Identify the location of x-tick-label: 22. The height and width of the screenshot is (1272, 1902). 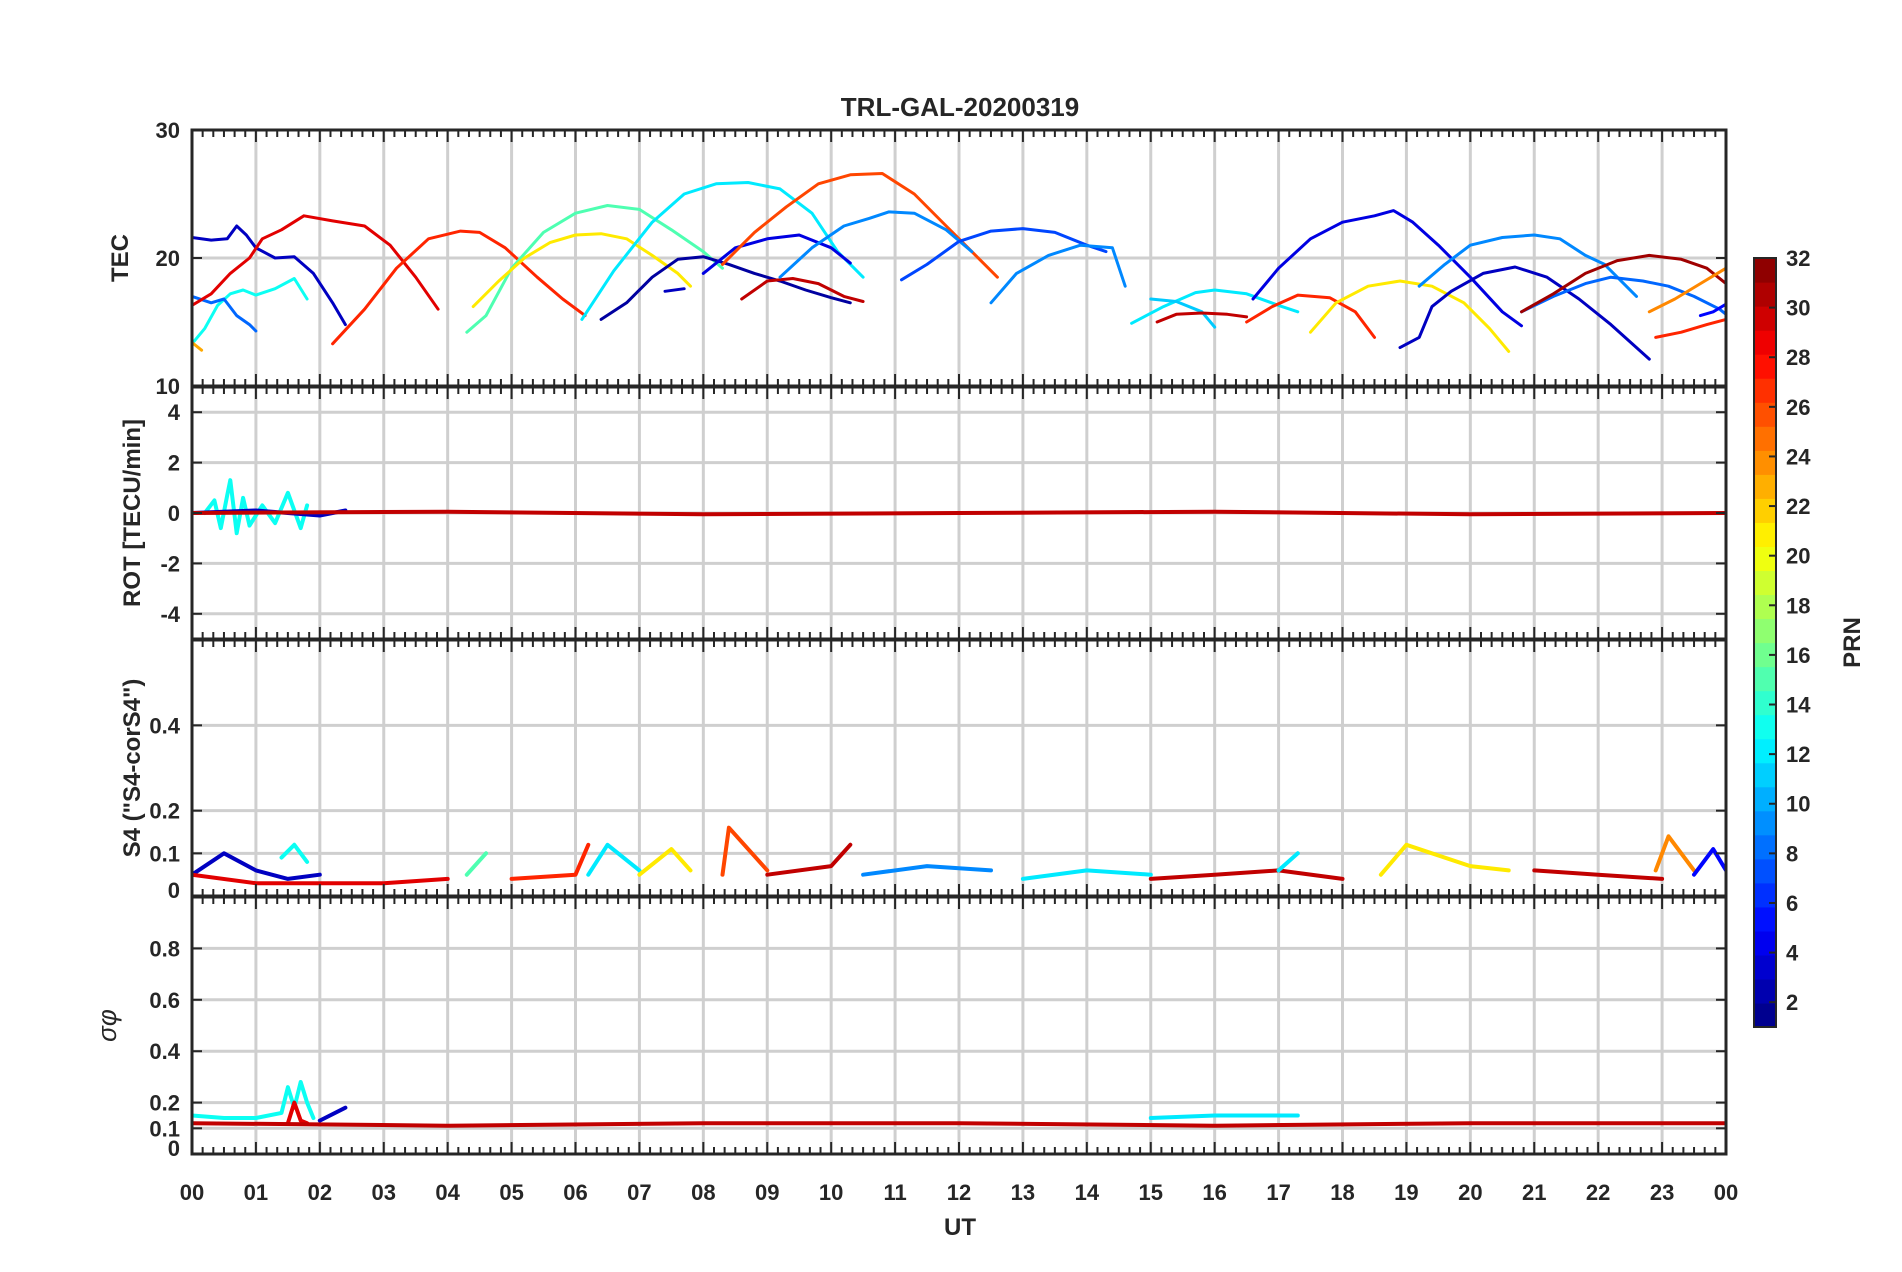
(1598, 1192).